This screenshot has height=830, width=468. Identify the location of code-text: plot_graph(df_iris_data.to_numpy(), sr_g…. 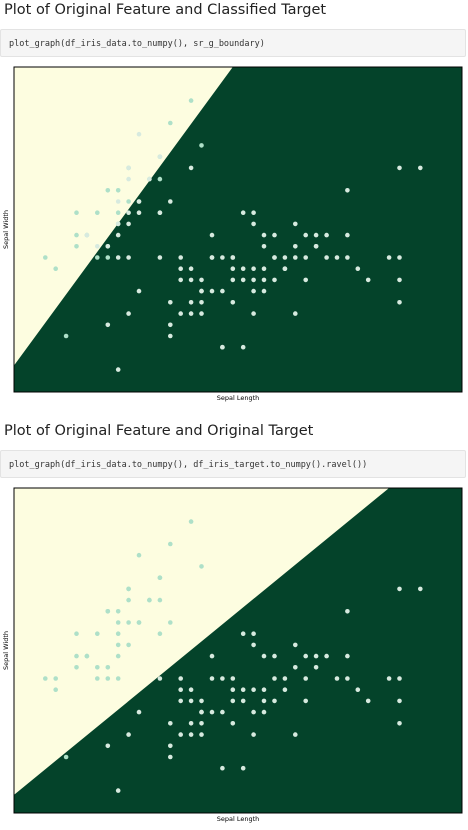
(137, 44).